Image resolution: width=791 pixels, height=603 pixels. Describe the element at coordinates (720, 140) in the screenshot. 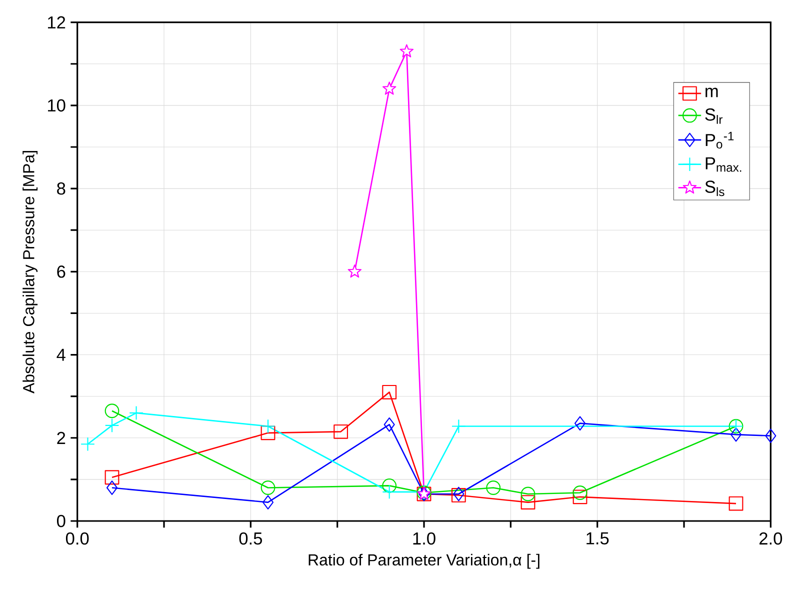

I see `legend-label: P$_{o}$-1` at that location.